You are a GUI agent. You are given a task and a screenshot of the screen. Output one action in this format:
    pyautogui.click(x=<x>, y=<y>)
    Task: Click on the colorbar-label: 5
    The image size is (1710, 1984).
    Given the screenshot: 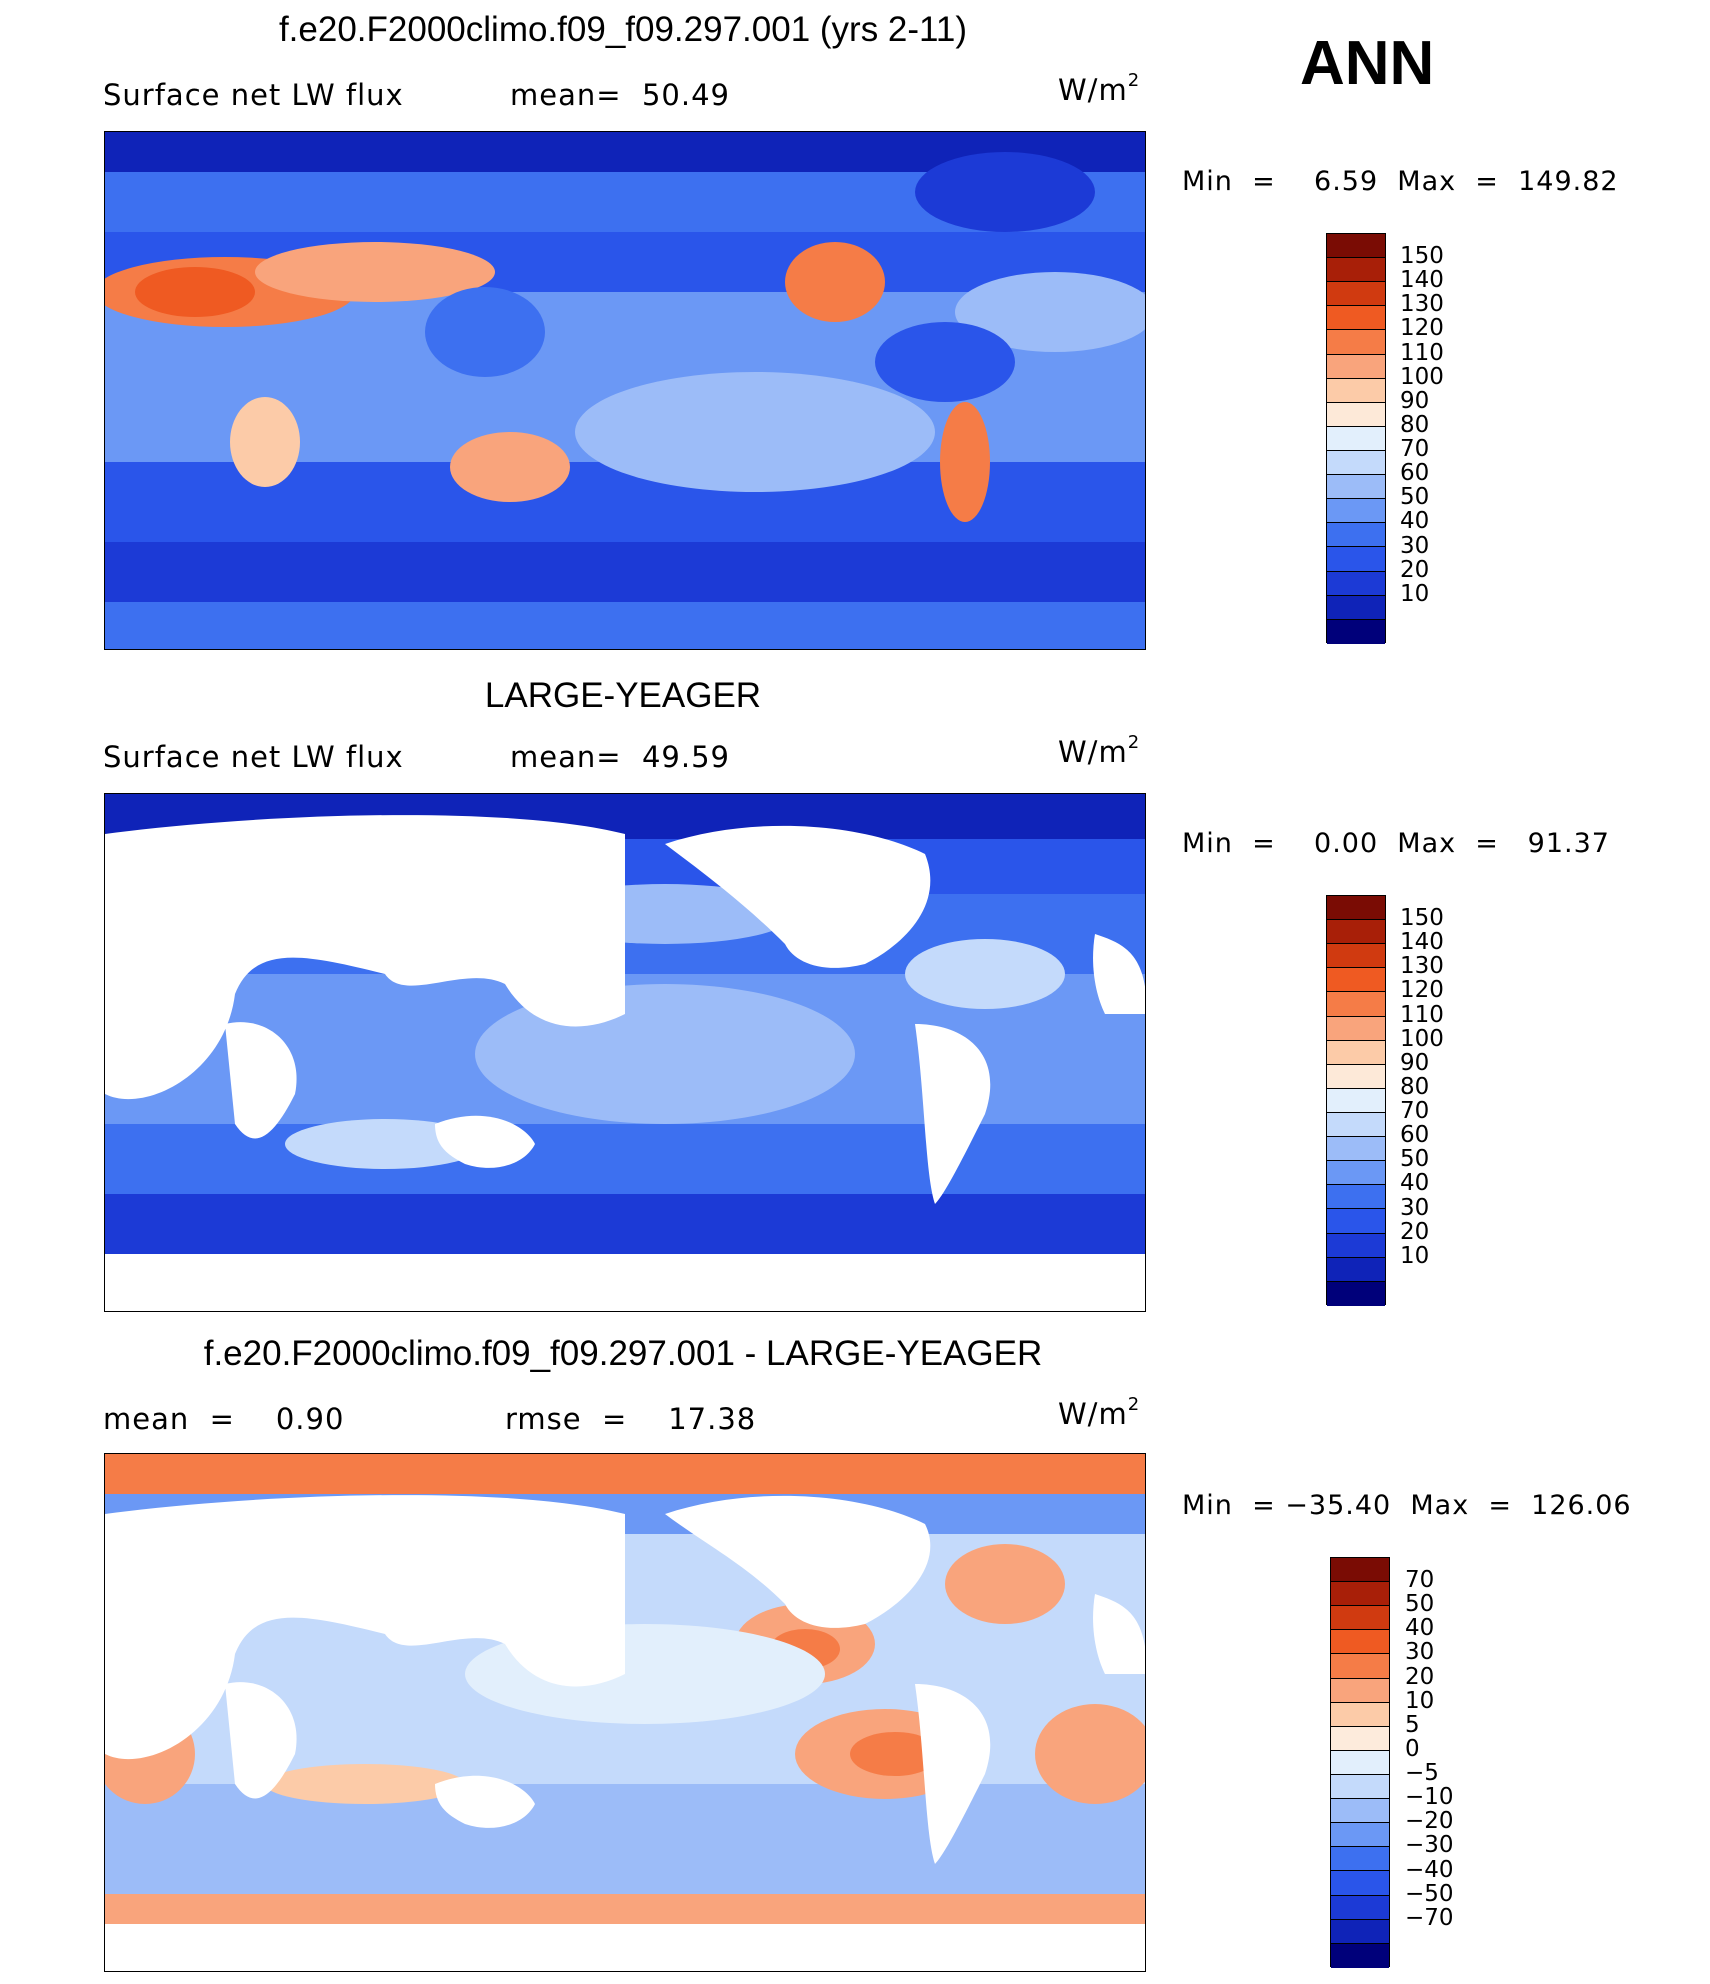 What is the action you would take?
    pyautogui.click(x=1412, y=1724)
    